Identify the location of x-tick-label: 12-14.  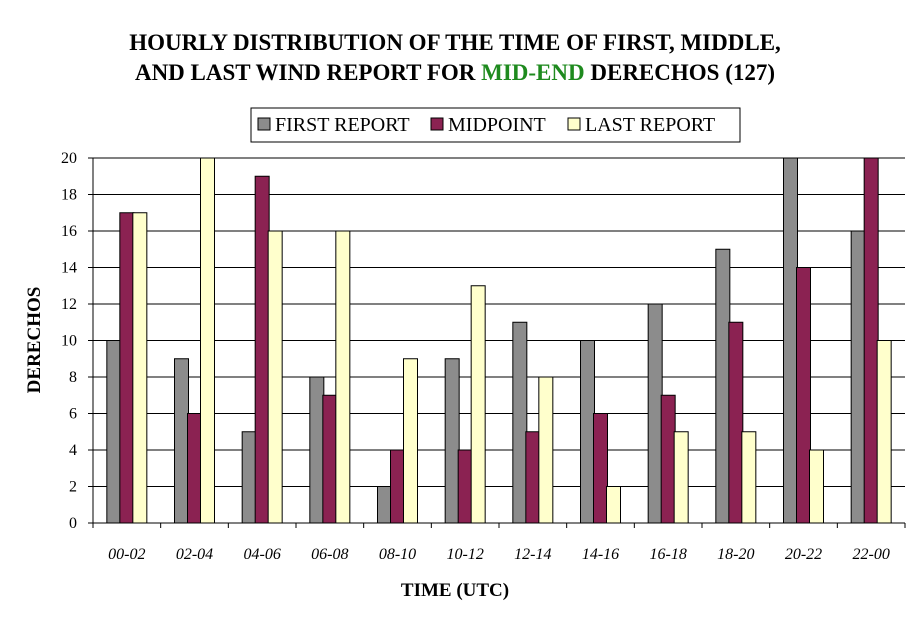
(532, 554).